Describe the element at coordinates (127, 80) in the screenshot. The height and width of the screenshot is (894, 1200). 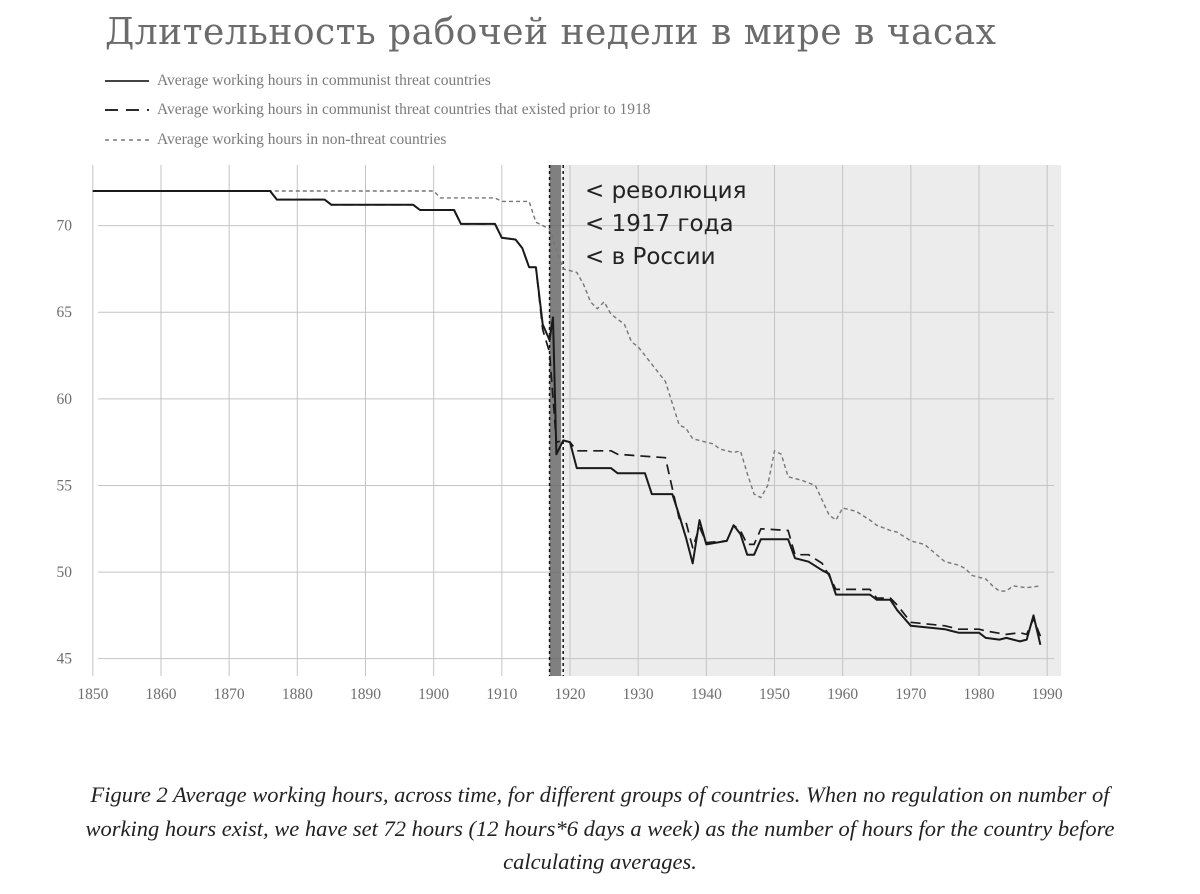
I see `legend-swatch-solid` at that location.